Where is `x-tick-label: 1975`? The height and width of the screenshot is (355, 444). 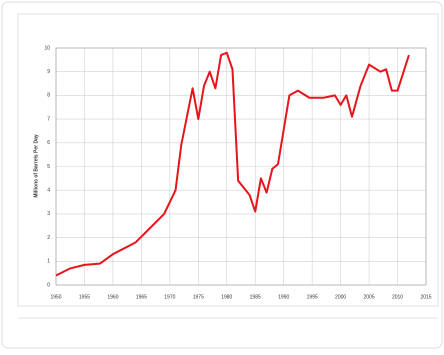
x-tick-label: 1975 is located at coordinates (198, 297).